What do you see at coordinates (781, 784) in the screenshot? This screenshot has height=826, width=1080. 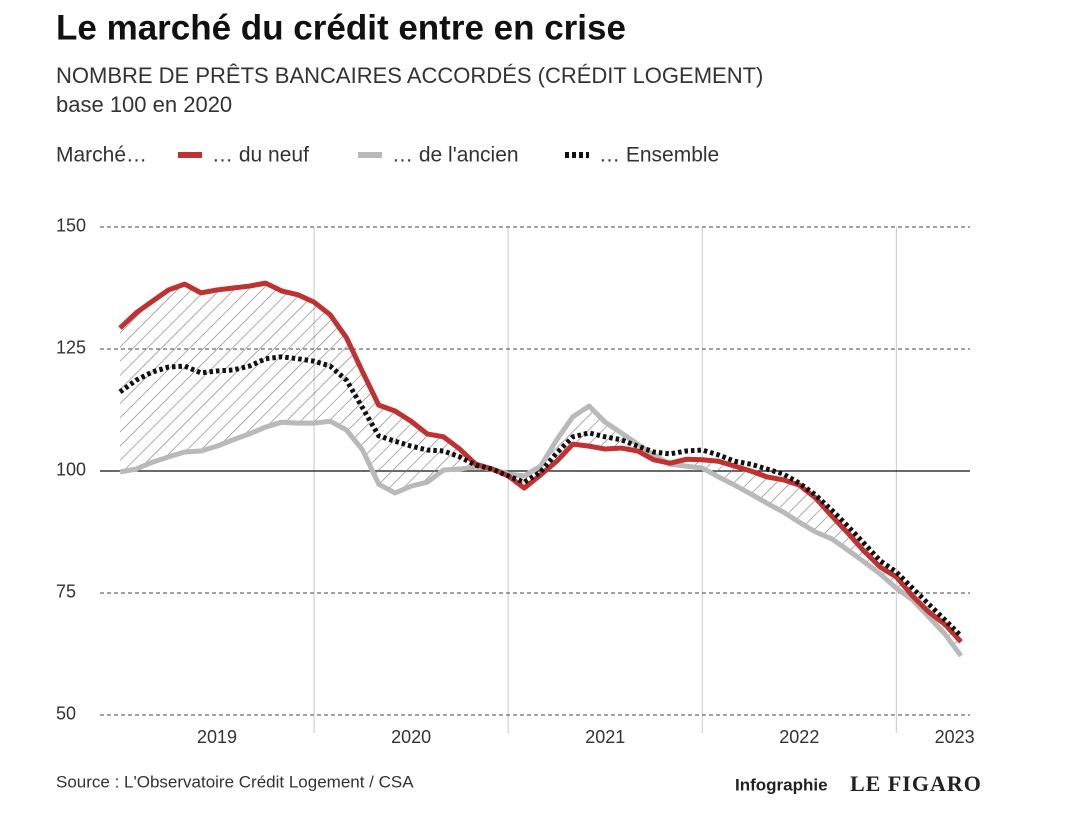 I see `credit: Infographie` at bounding box center [781, 784].